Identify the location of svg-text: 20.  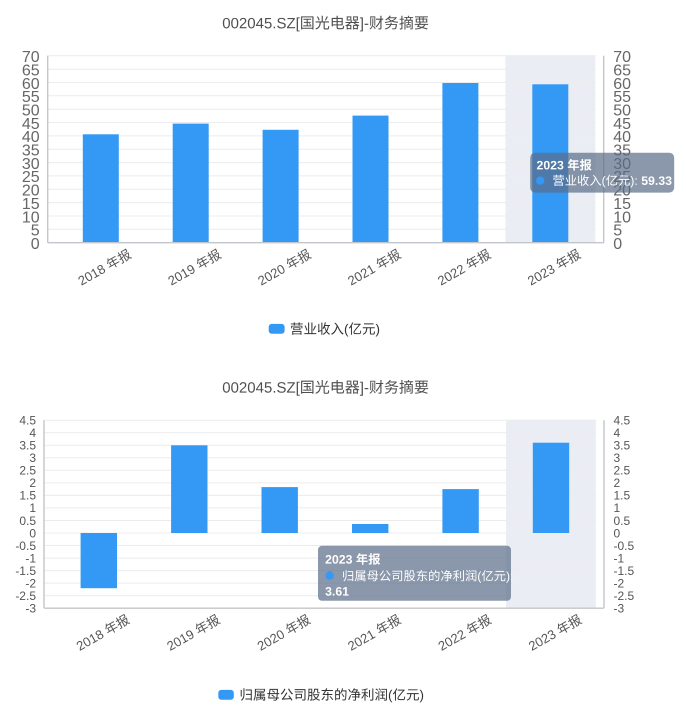
(31, 191).